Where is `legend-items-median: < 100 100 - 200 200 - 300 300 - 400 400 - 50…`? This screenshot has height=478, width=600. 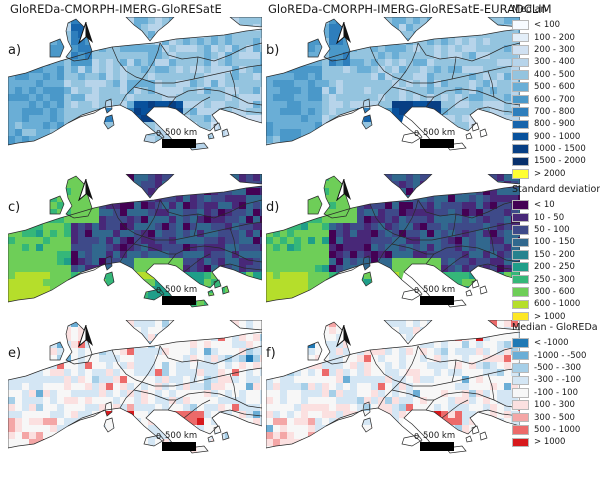
legend-items-median: < 100 100 - 200 200 - 300 300 - 400 400 - 50… is located at coordinates (556, 99).